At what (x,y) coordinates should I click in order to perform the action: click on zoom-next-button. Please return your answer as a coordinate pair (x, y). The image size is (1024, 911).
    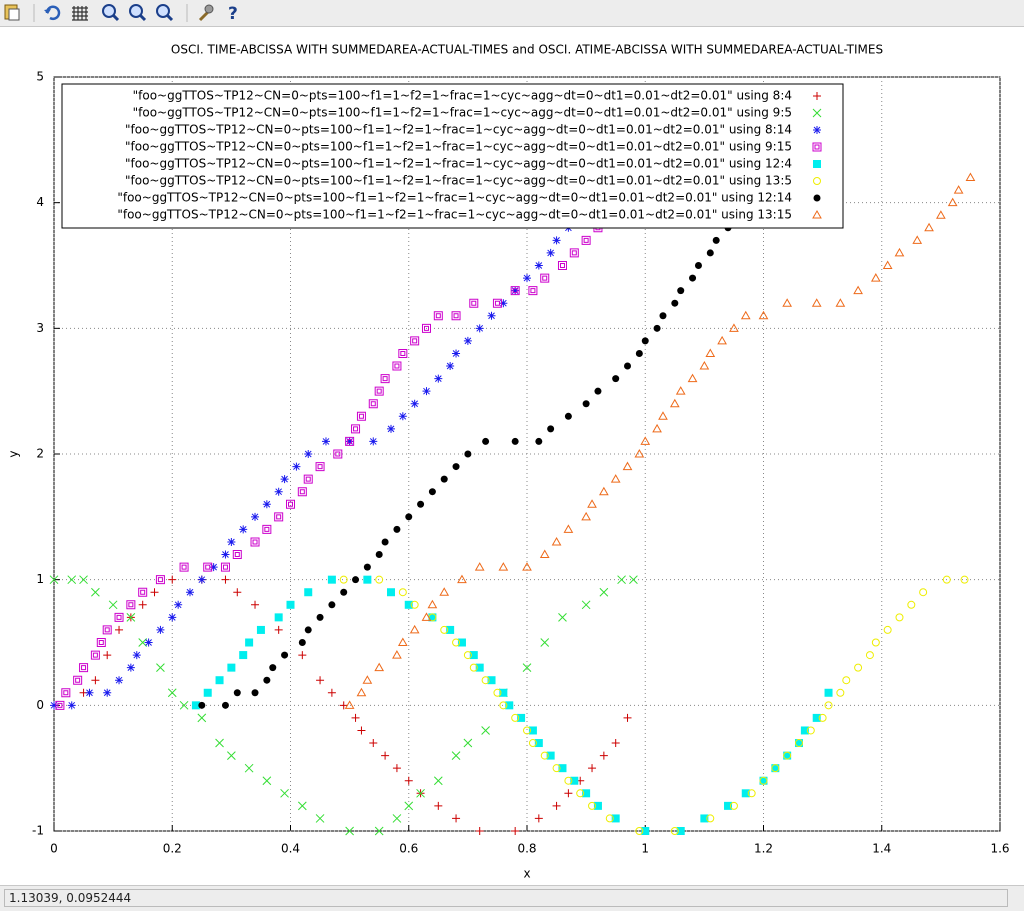
    Looking at the image, I should click on (138, 13).